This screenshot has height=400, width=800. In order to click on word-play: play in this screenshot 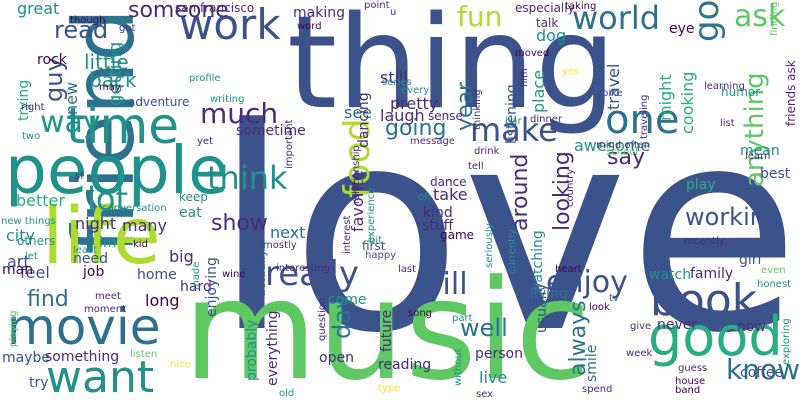, I will do `click(701, 185)`.